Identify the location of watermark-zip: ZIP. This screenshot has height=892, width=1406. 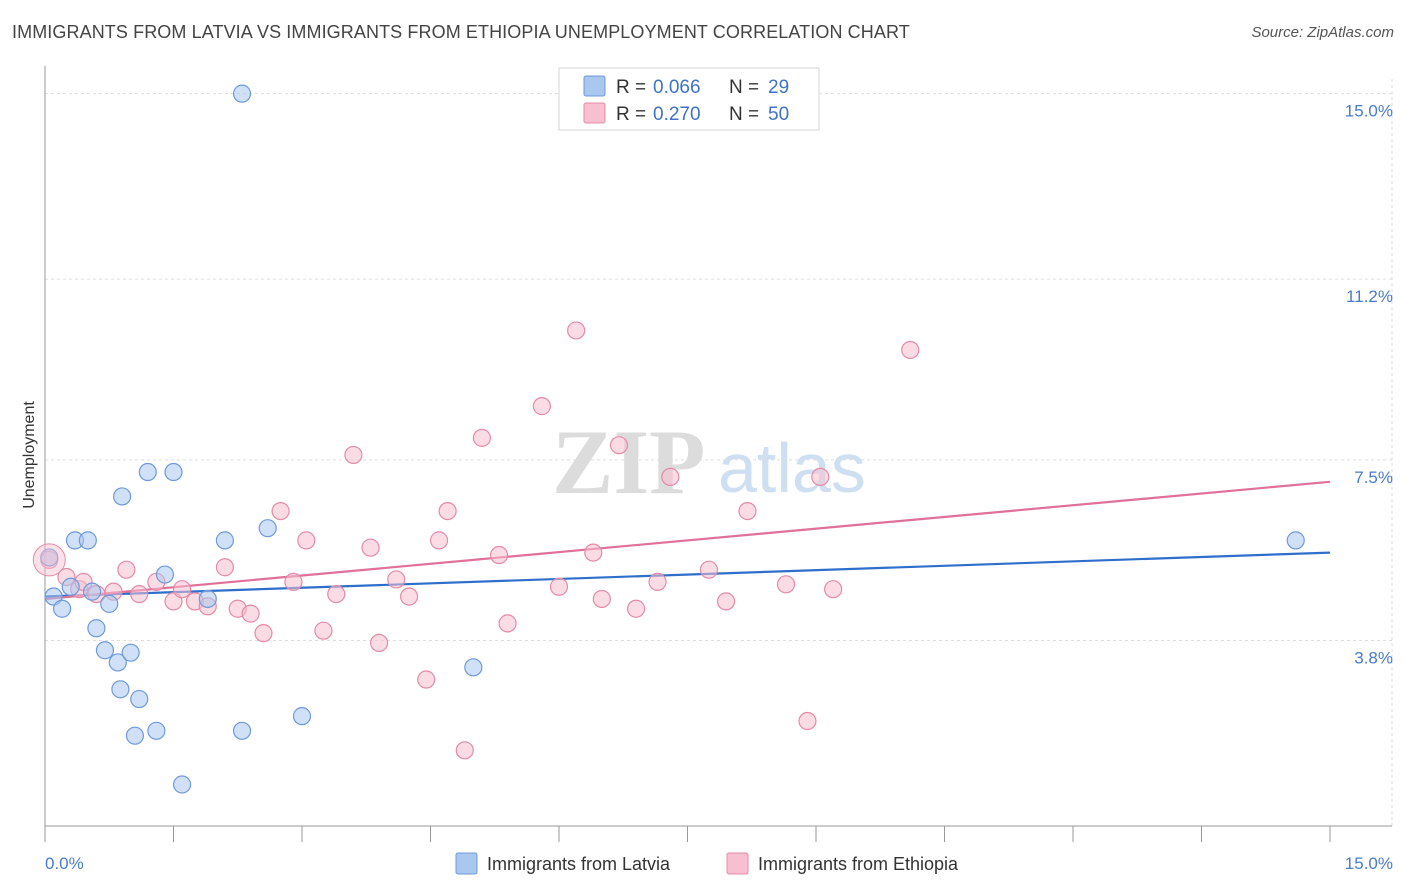
(628, 462).